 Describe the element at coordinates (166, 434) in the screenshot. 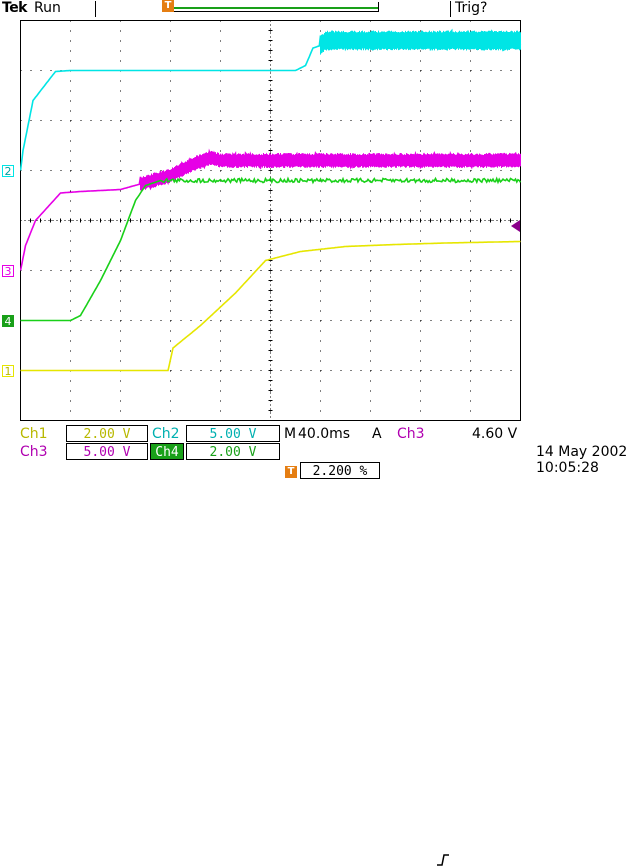

I see `ch2-label: Ch2` at that location.